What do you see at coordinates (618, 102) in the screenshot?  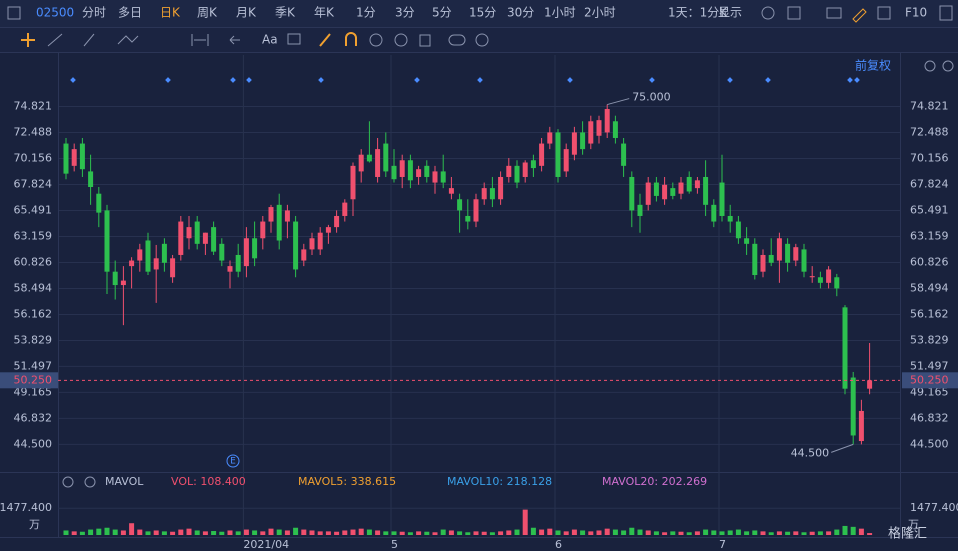 I see `annotation-line` at bounding box center [618, 102].